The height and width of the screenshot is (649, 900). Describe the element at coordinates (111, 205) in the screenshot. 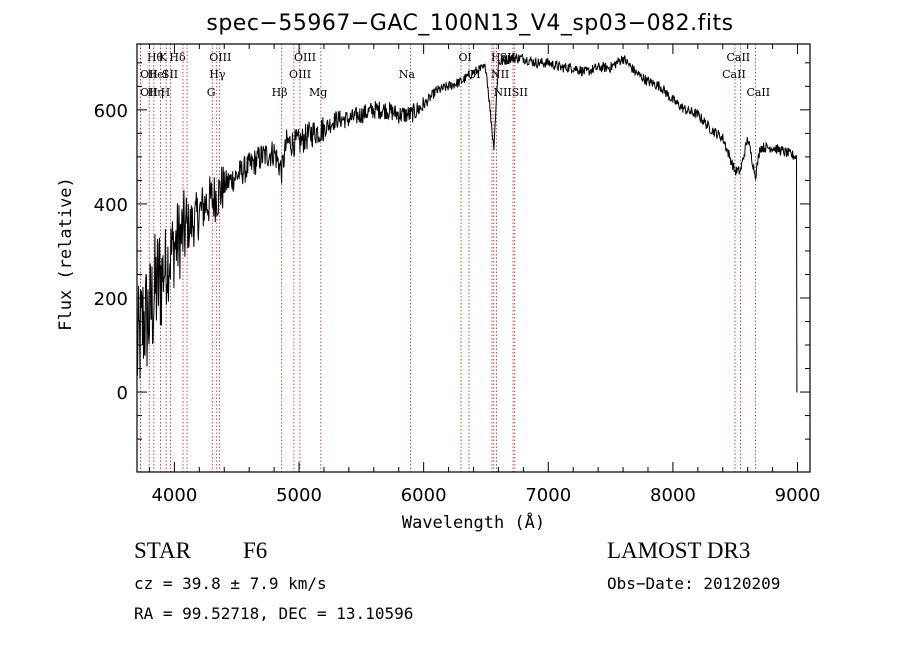

I see `y-tick-label: 400` at that location.